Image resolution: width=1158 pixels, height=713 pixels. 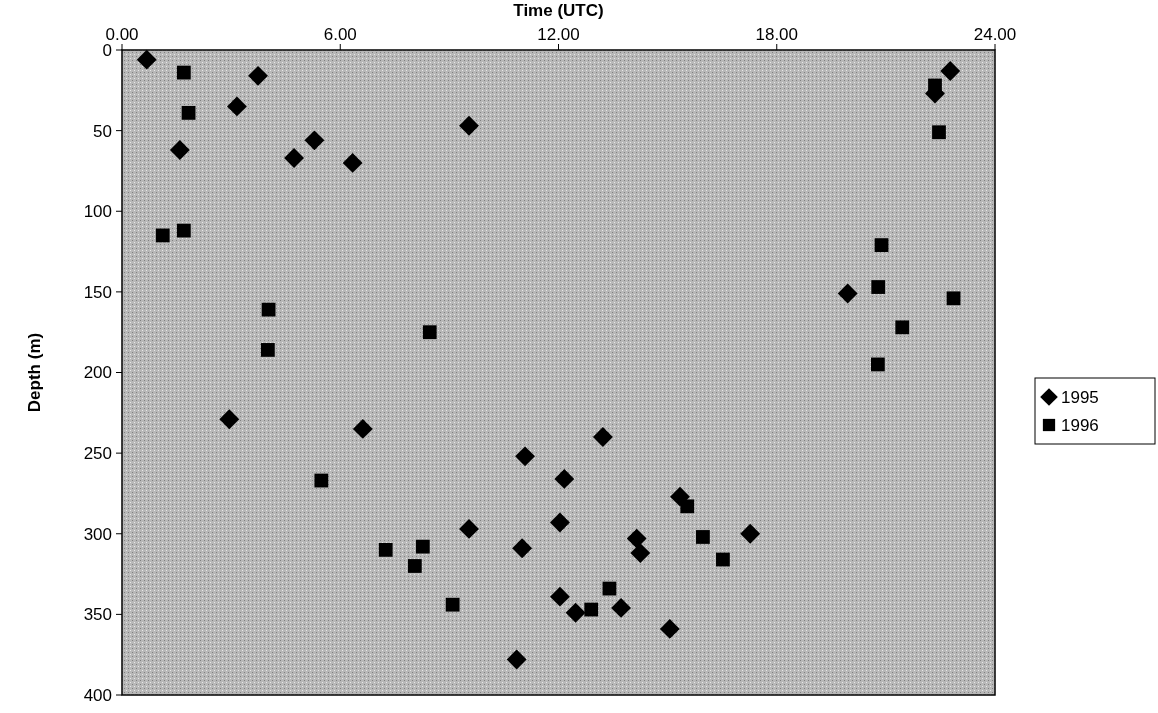 I want to click on x-tick-label: 24.00, so click(x=995, y=34).